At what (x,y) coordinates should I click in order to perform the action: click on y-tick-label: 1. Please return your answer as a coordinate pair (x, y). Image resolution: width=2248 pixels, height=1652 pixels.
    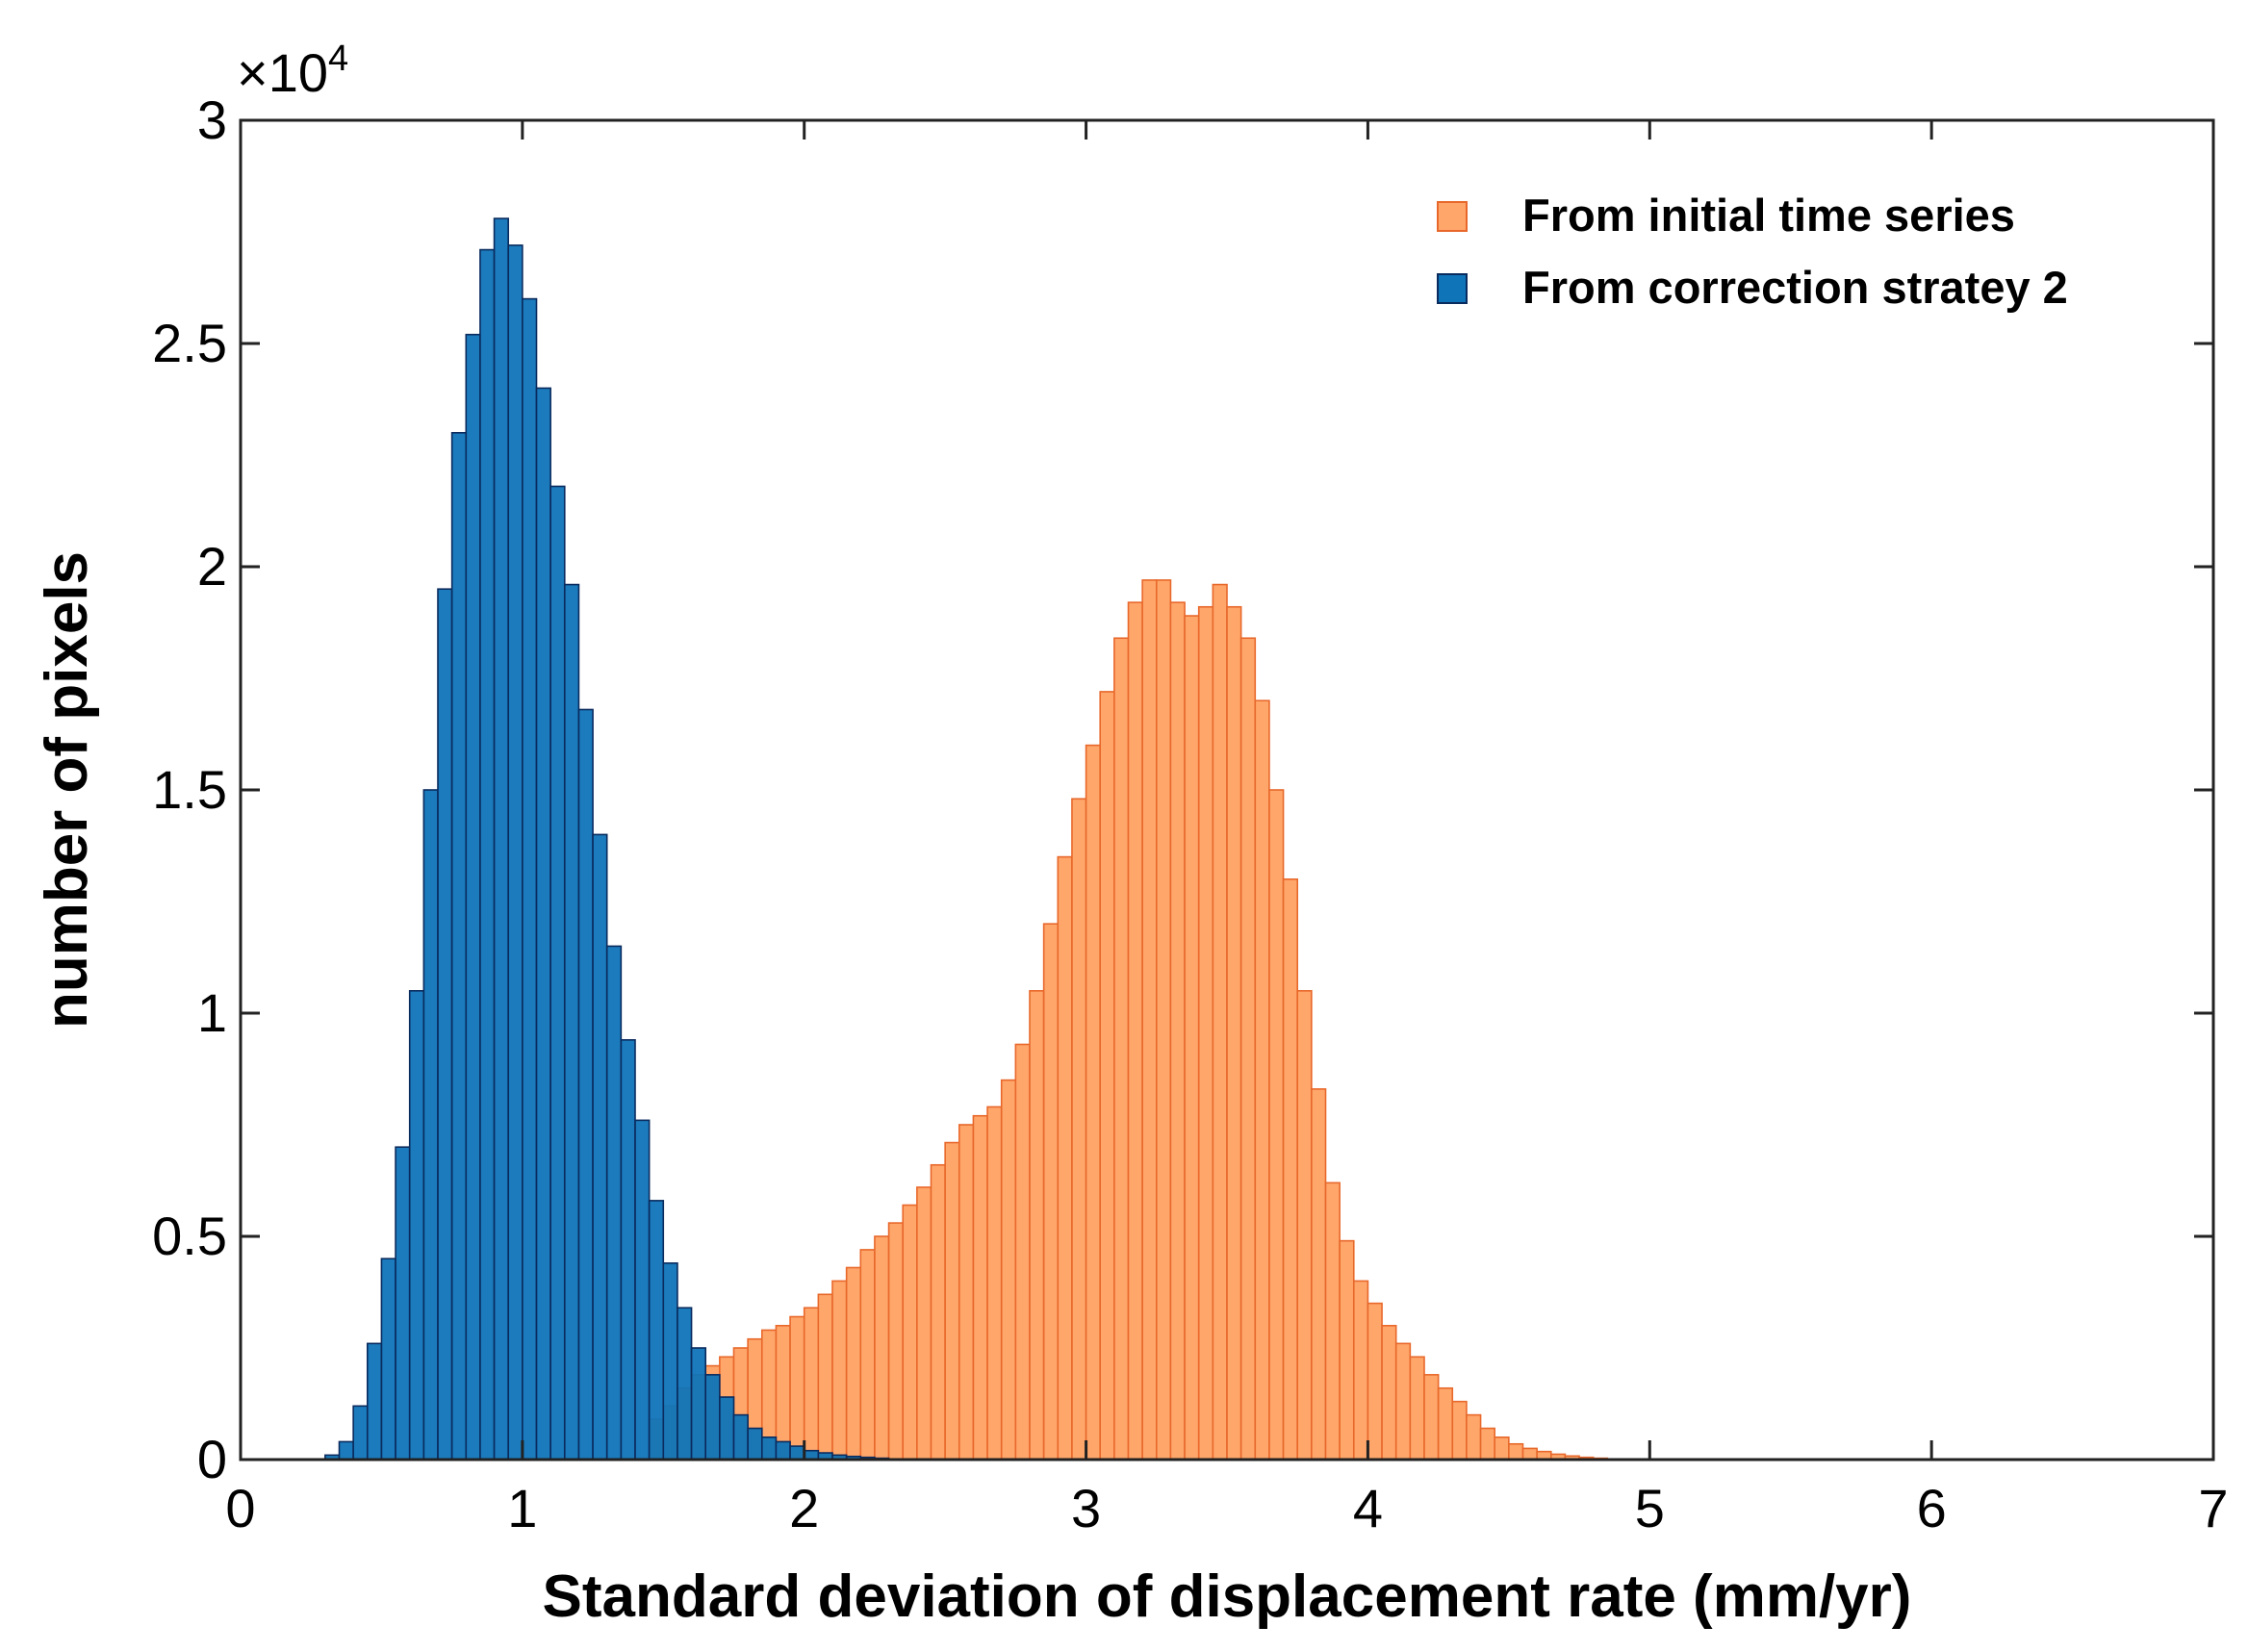
    Looking at the image, I should click on (212, 1012).